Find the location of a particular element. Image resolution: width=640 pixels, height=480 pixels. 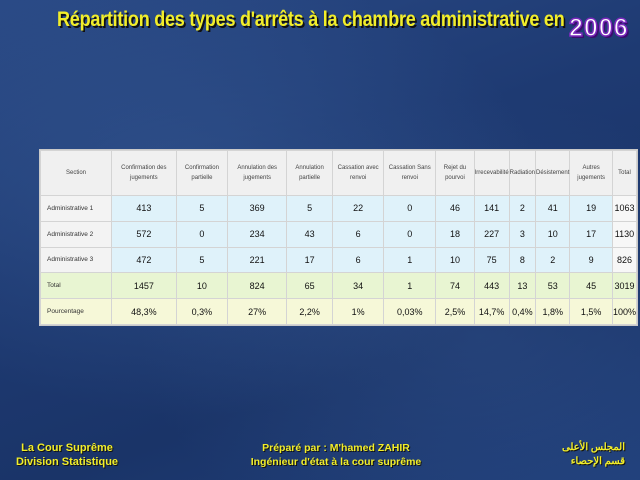

table-cell: 0,4% is located at coordinates (522, 311).